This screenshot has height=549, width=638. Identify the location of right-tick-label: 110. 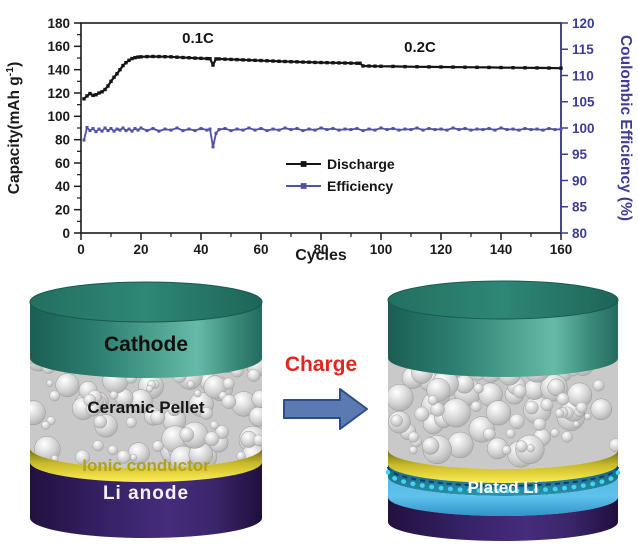
(583, 75).